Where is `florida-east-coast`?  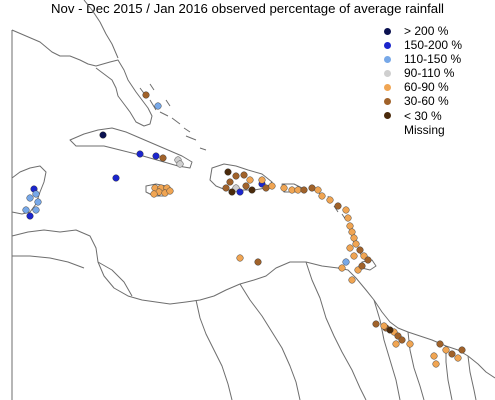 florida-east-coast is located at coordinates (101, 29).